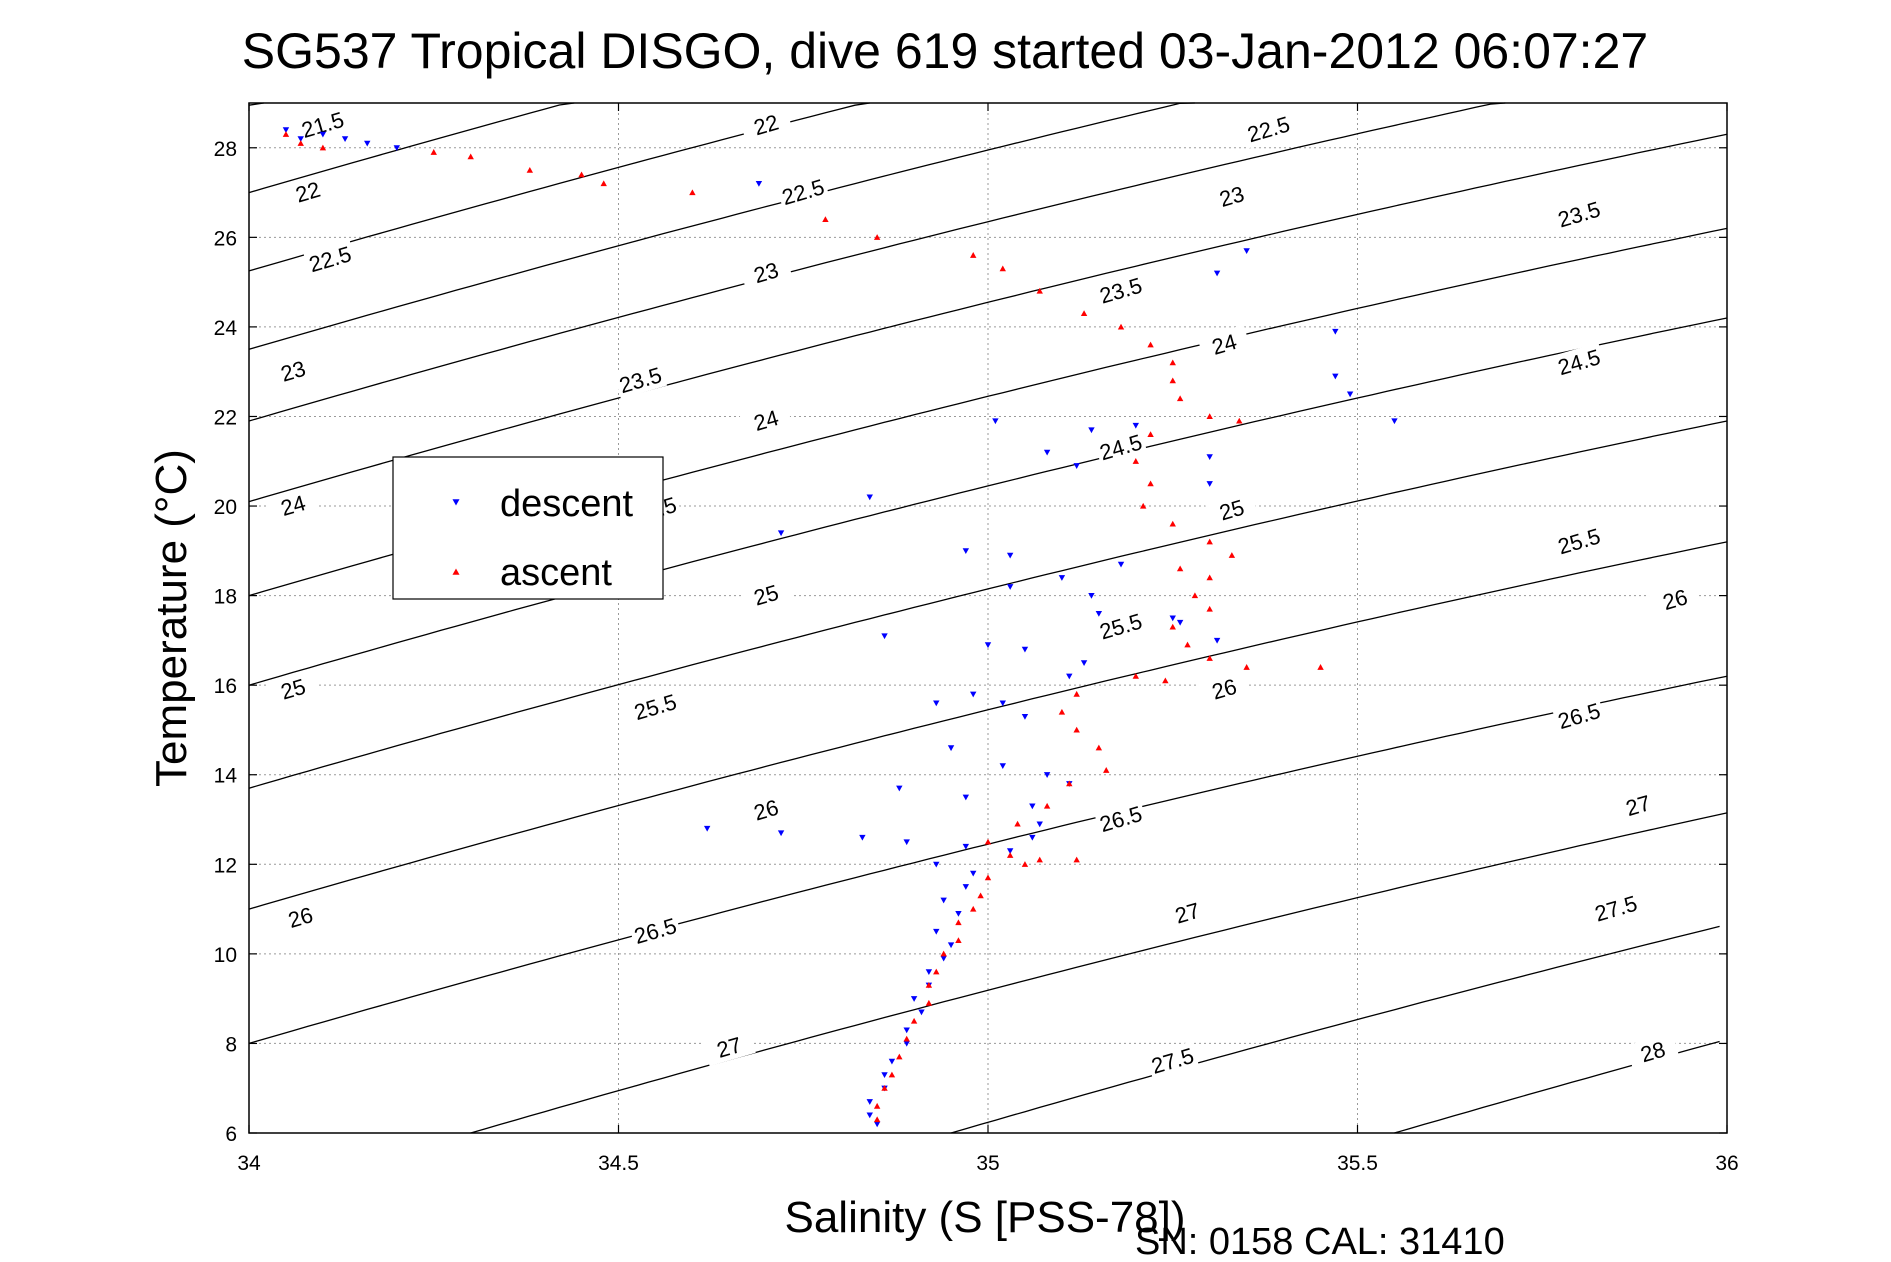 This screenshot has height=1262, width=1891. Describe the element at coordinates (171, 618) in the screenshot. I see `y-axis-label: Temperature (°C)` at that location.